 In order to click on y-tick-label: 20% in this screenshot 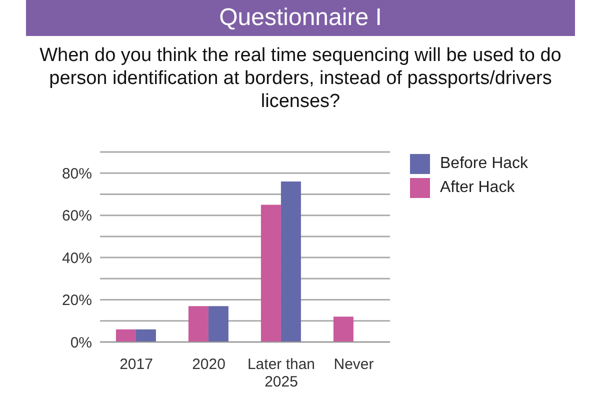, I will do `click(77, 301)`.